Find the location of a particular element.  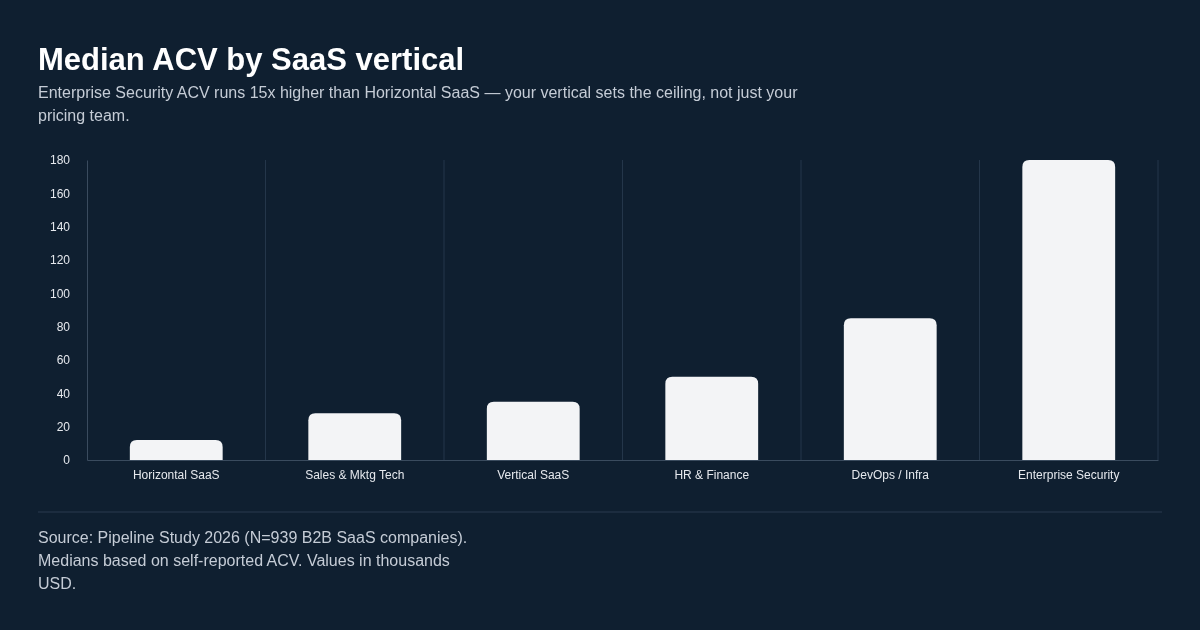

y-tick-label: 40 is located at coordinates (63, 393).